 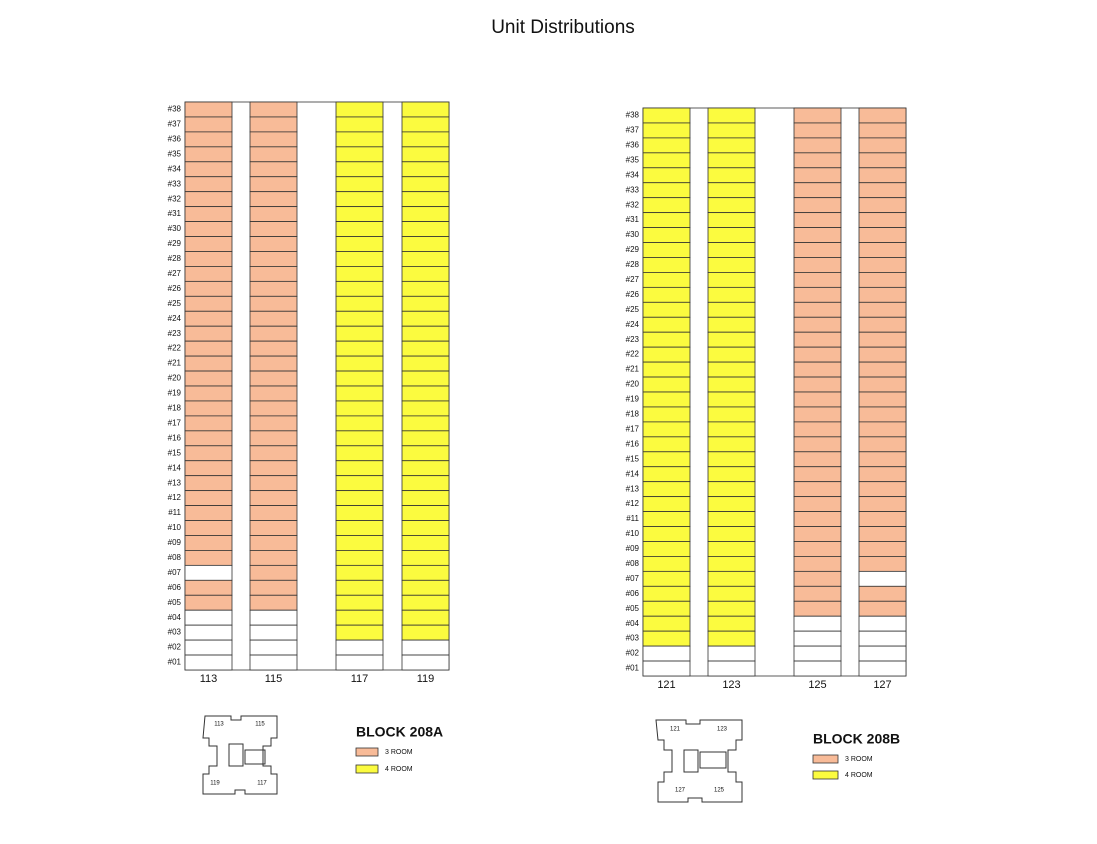 What do you see at coordinates (175, 572) in the screenshot?
I see `floor-label: #07` at bounding box center [175, 572].